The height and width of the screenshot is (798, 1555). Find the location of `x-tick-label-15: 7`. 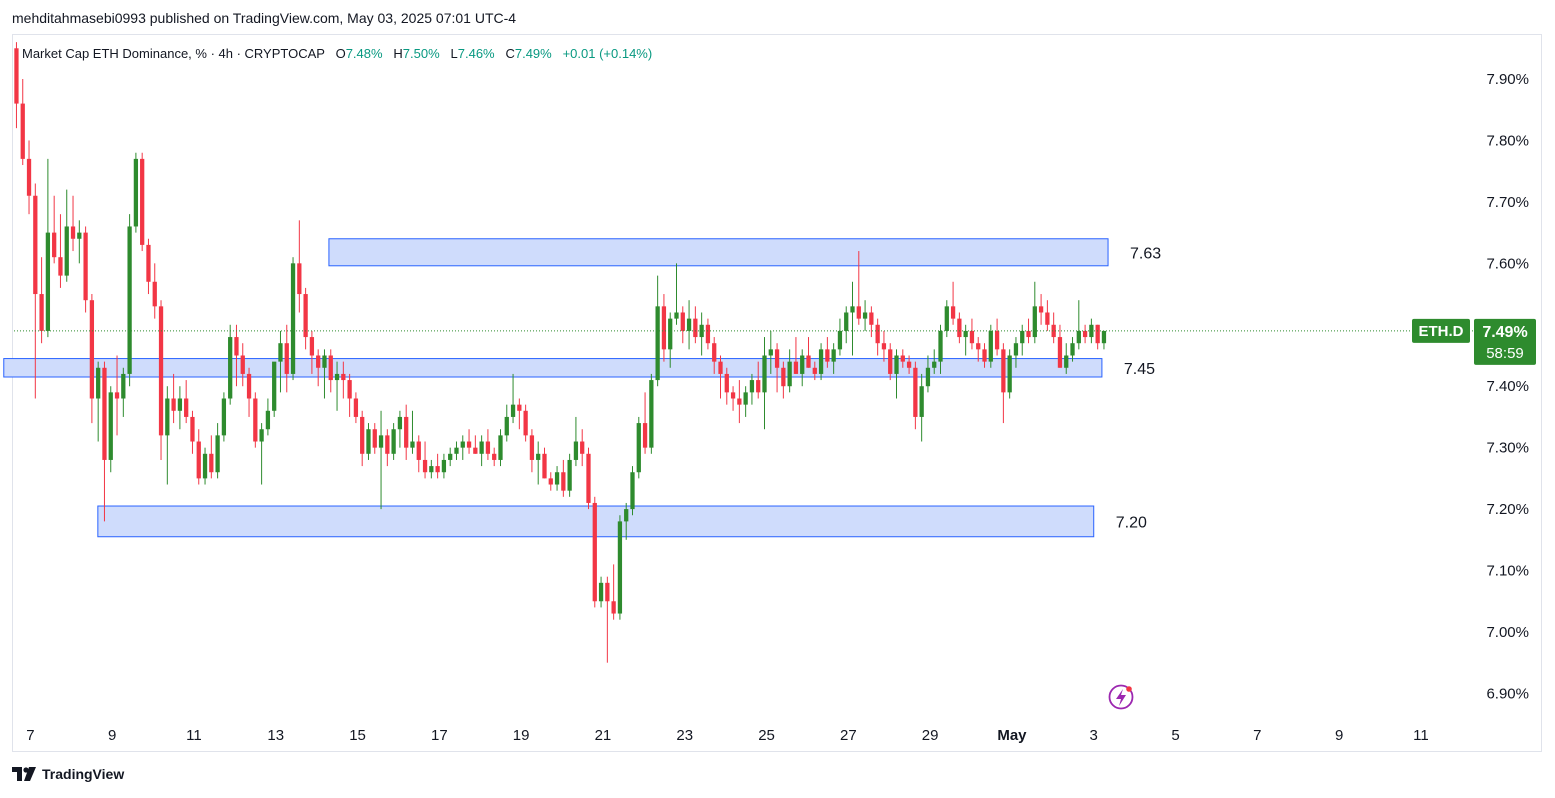

x-tick-label-15: 7 is located at coordinates (1257, 735).